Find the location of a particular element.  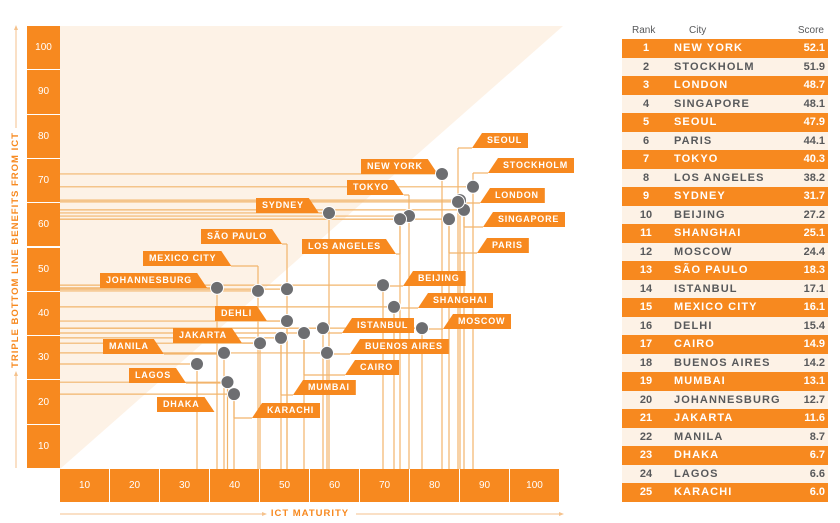

rank-cell: 24 is located at coordinates (646, 473).